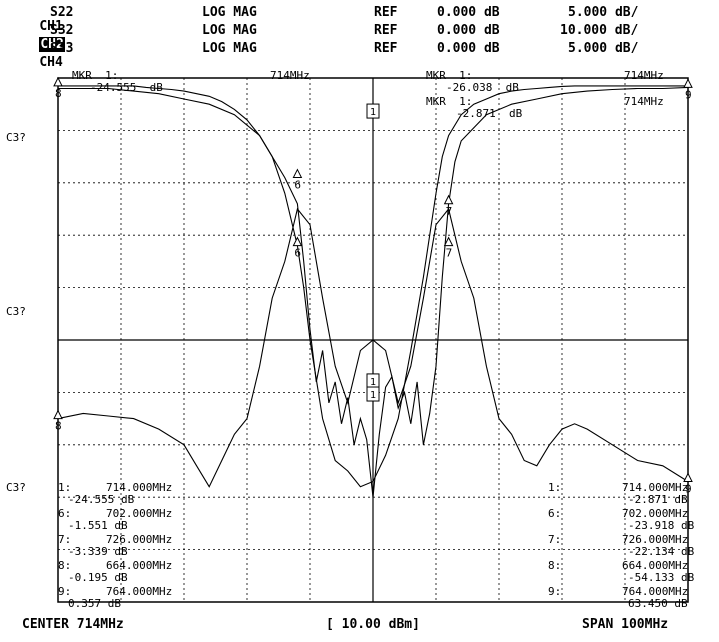 The width and height of the screenshot is (719, 642). What do you see at coordinates (98, 577) in the screenshot?
I see `marker-value: -0.195 dB` at bounding box center [98, 577].